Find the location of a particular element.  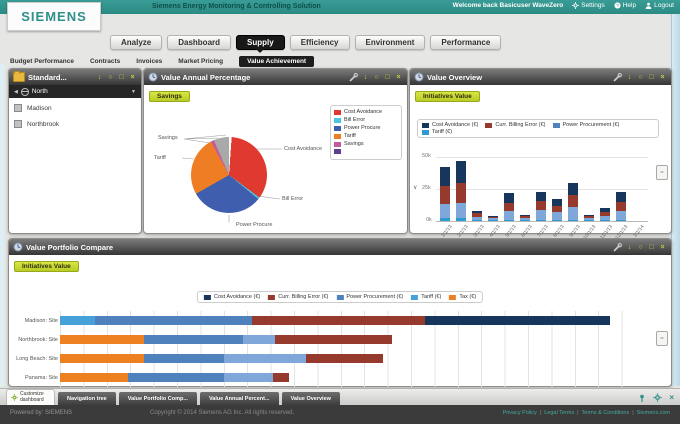

tab-performance: Performance is located at coordinates (466, 42).